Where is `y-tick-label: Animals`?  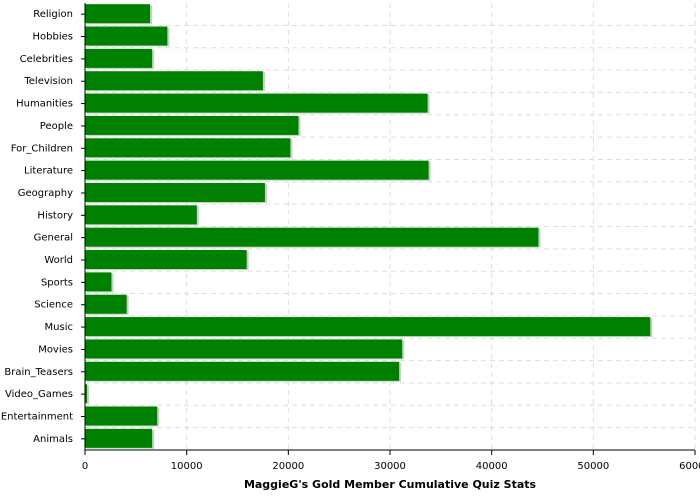
y-tick-label: Animals is located at coordinates (53, 439).